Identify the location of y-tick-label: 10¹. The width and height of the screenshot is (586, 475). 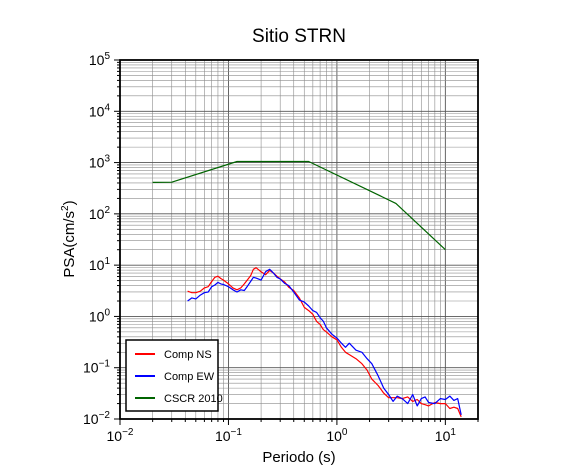
(100, 264).